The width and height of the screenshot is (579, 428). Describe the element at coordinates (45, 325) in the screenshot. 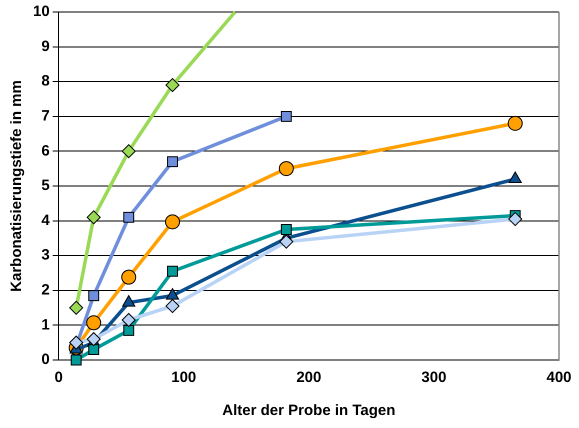

I see `y-tick-label: 1` at that location.